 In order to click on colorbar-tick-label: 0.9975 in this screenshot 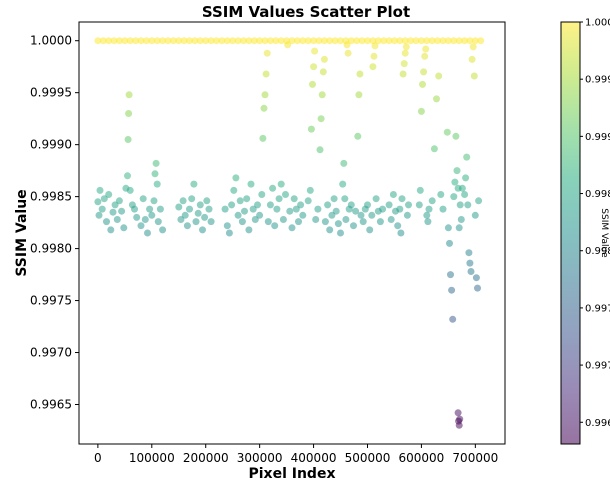, I will do `click(597, 308)`.